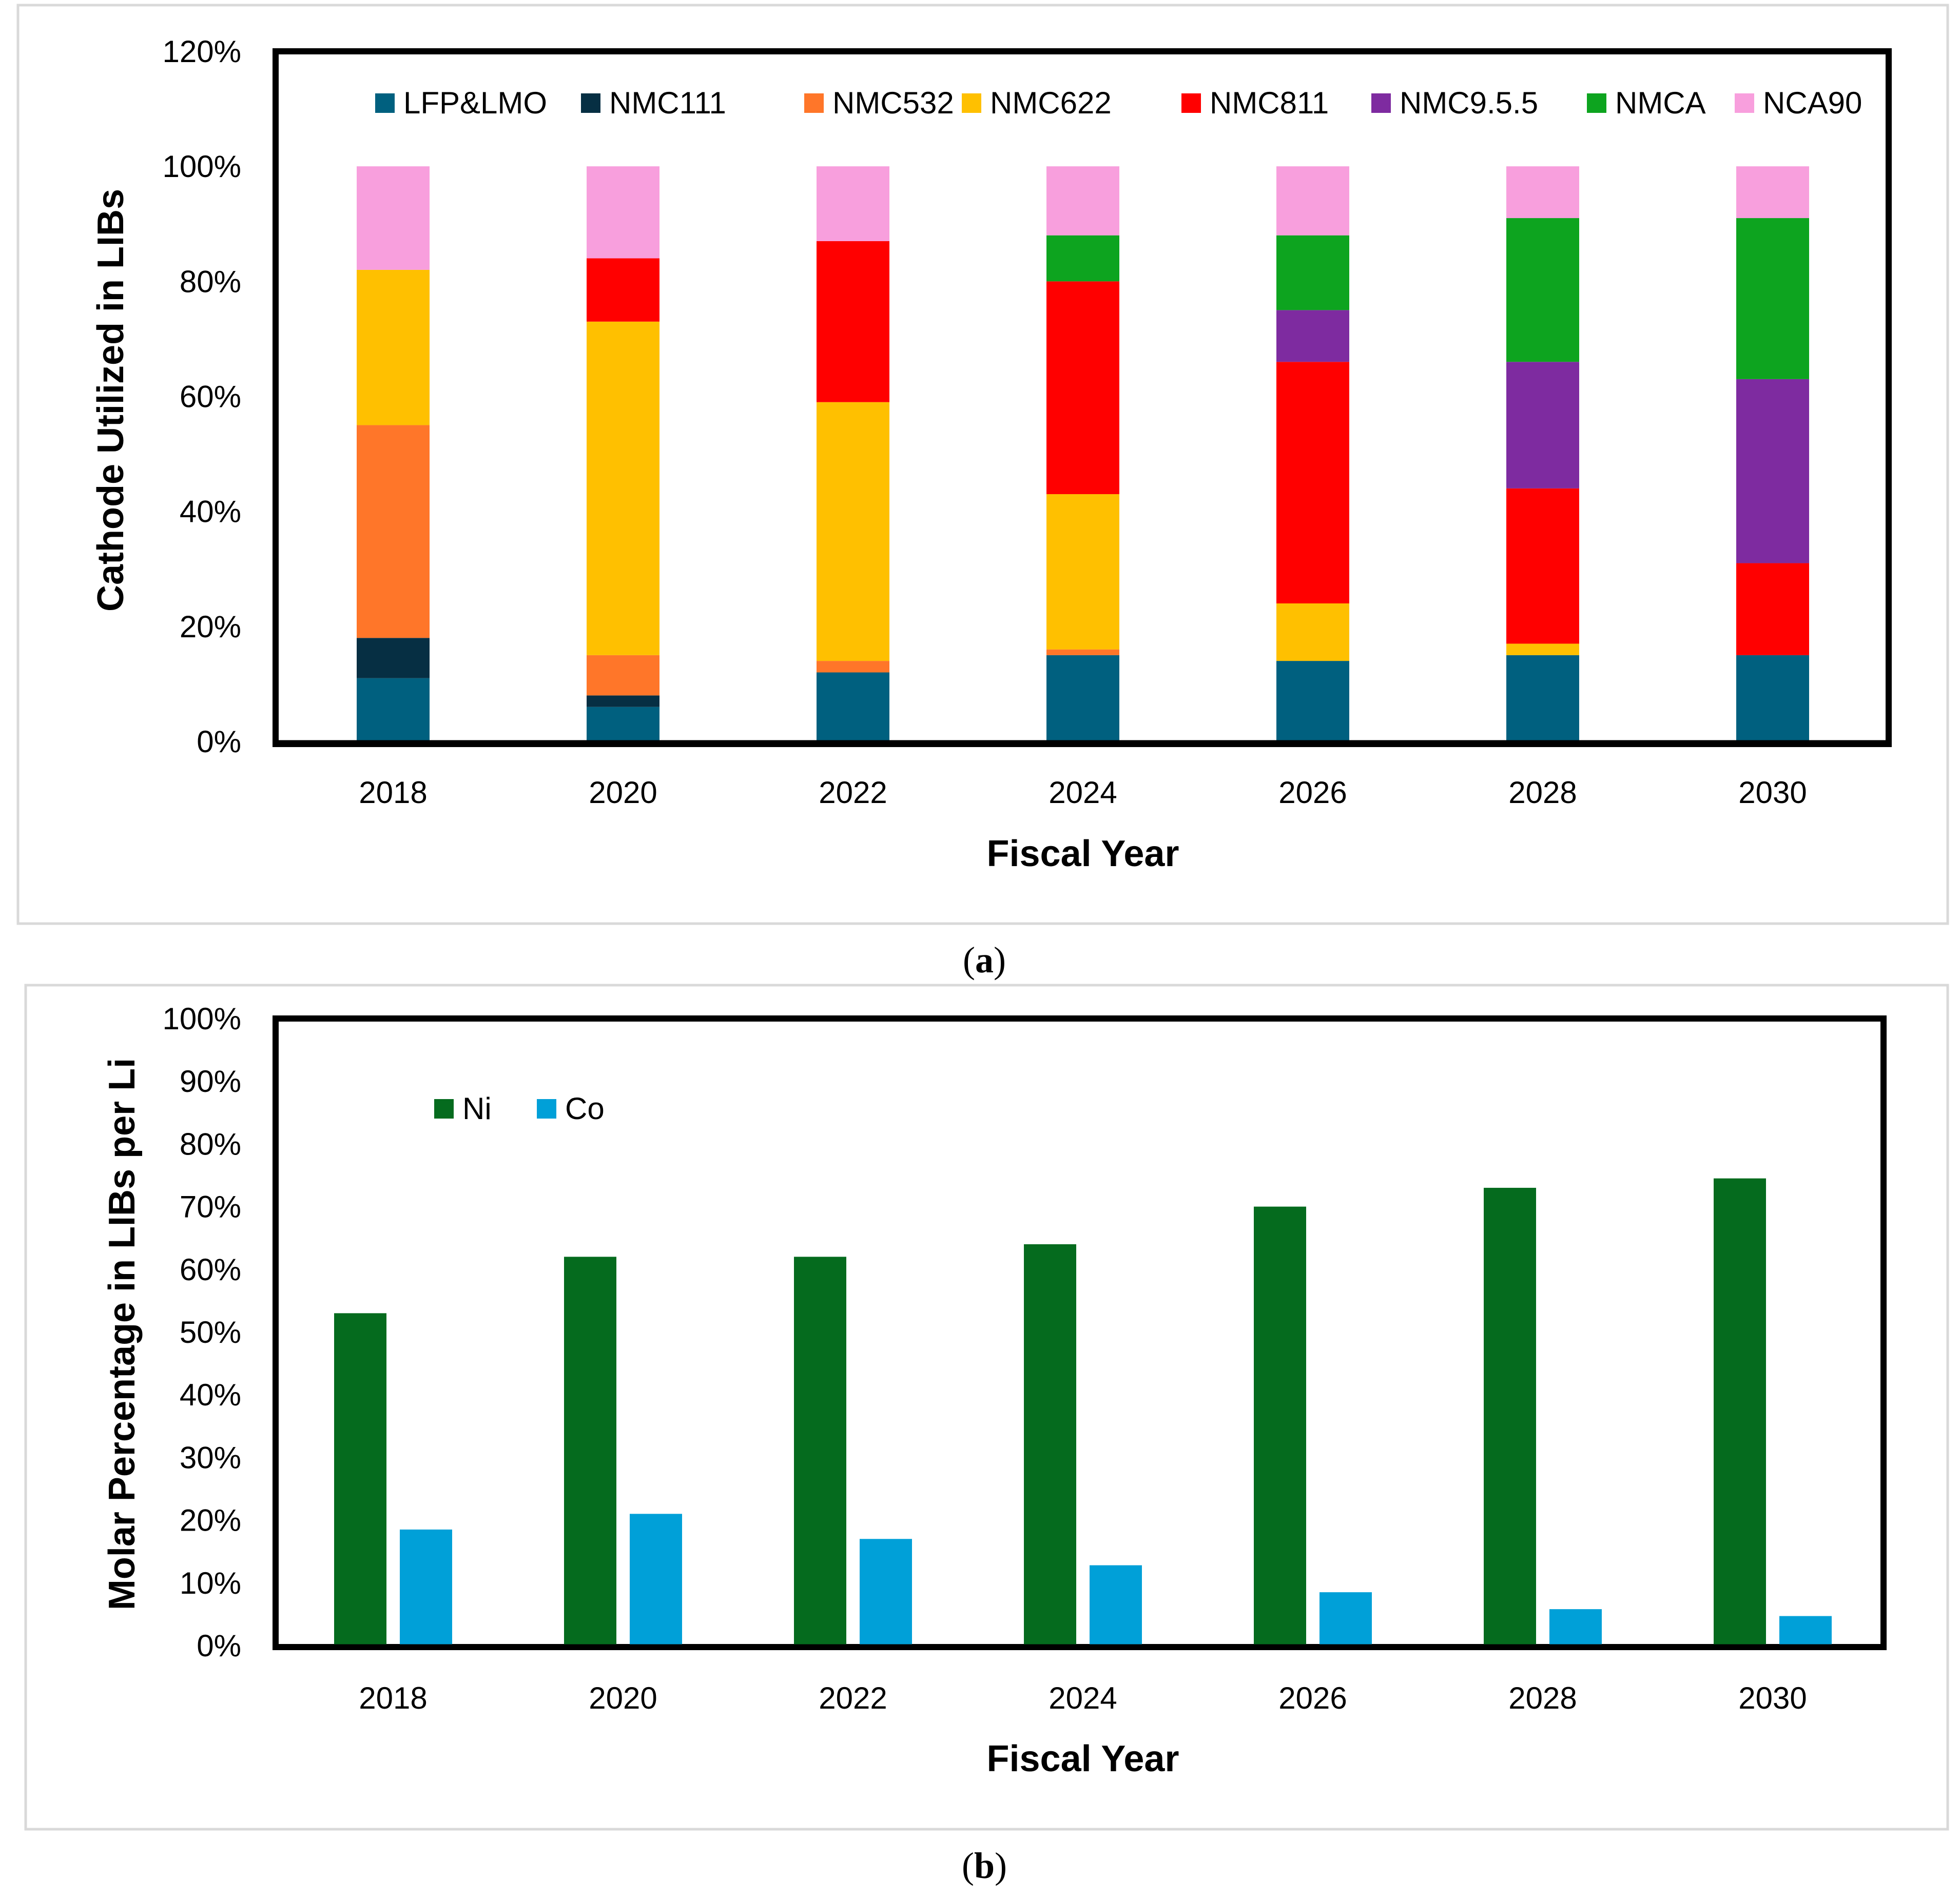  I want to click on bar-segment-nmc111-2018, so click(393, 658).